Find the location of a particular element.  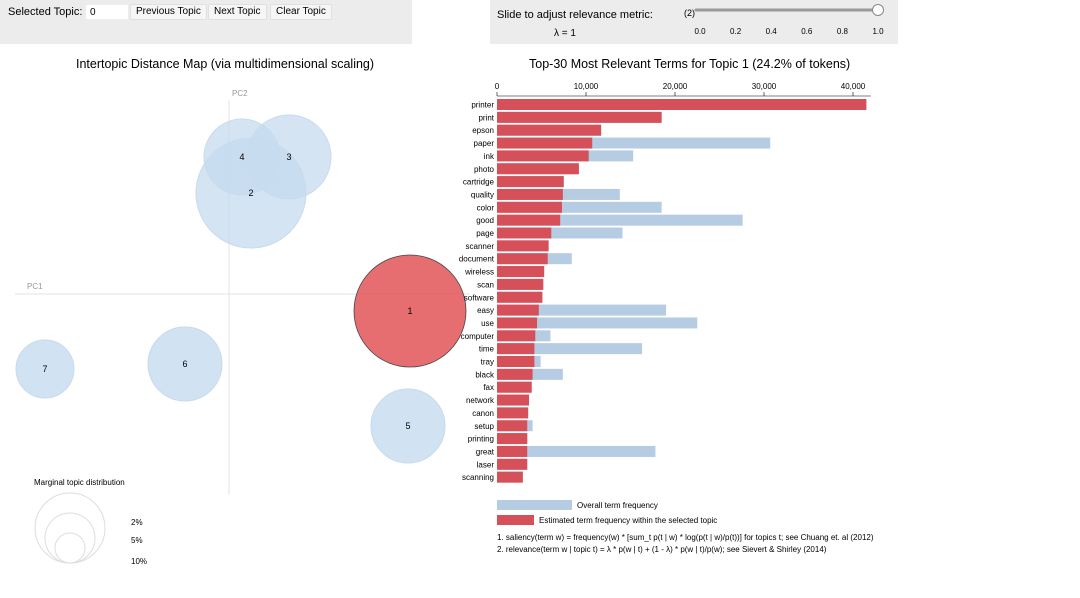

term-label: good is located at coordinates (485, 220).